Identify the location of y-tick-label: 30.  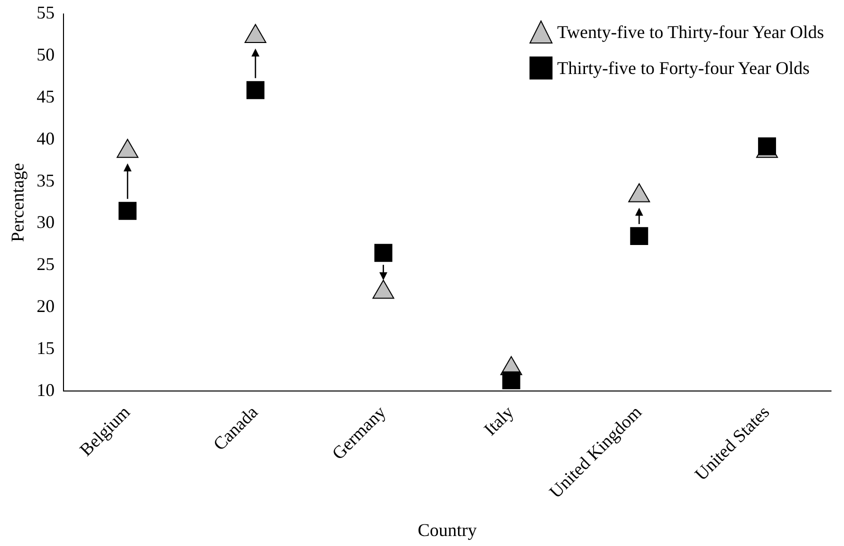
(45, 222).